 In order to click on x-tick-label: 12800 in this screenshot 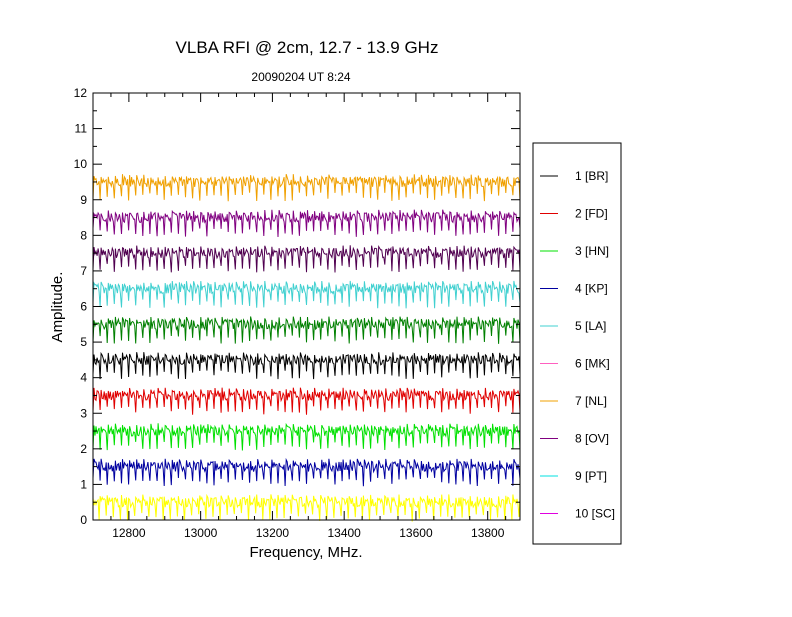, I will do `click(129, 533)`.